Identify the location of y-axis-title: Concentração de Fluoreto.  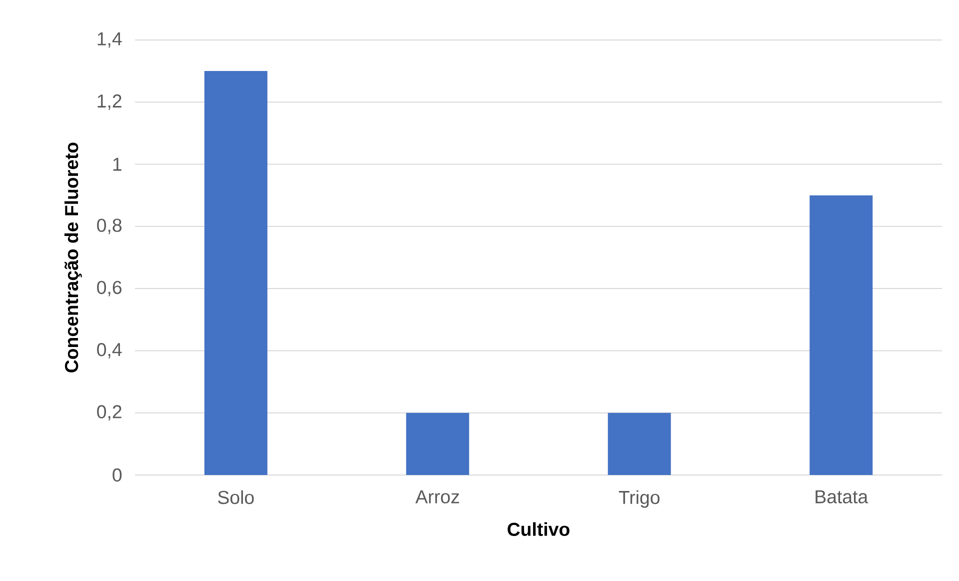
(73, 257).